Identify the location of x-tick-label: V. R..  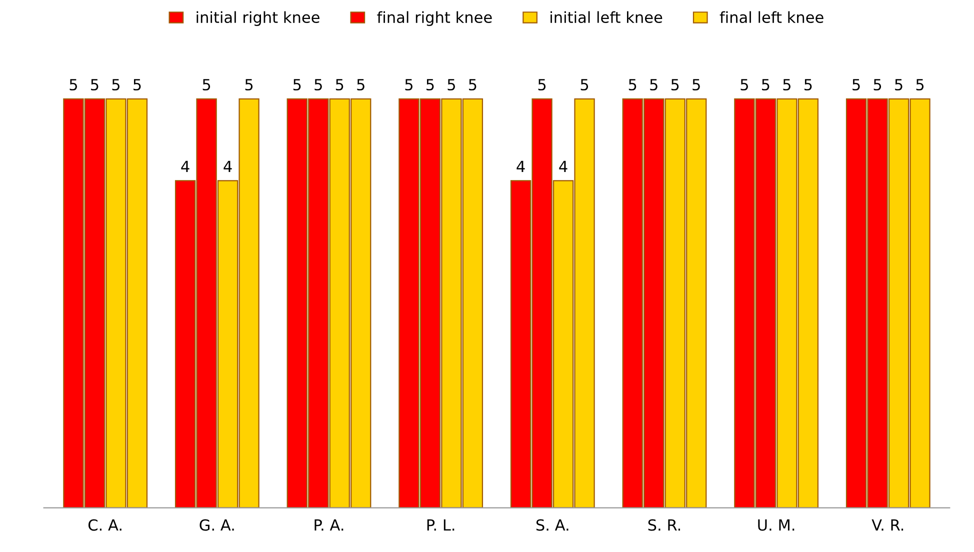
(888, 525).